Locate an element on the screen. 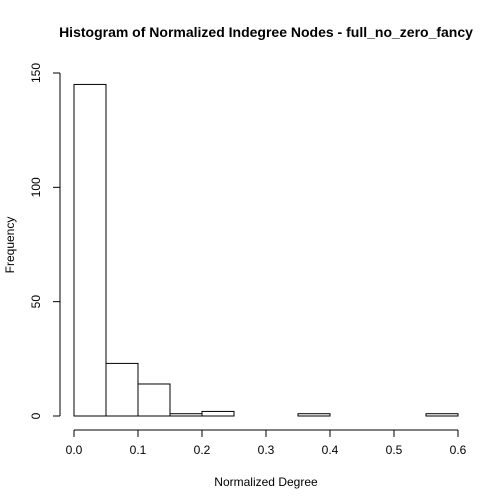  y-tick-label: 100 is located at coordinates (36, 187).